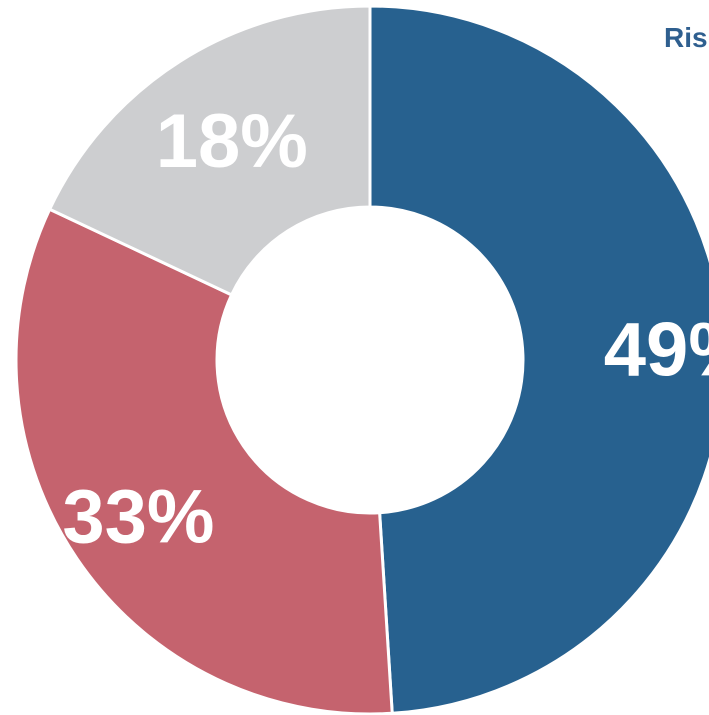 The width and height of the screenshot is (709, 715). Describe the element at coordinates (232, 141) in the screenshot. I see `slice-label-3: 18%` at that location.